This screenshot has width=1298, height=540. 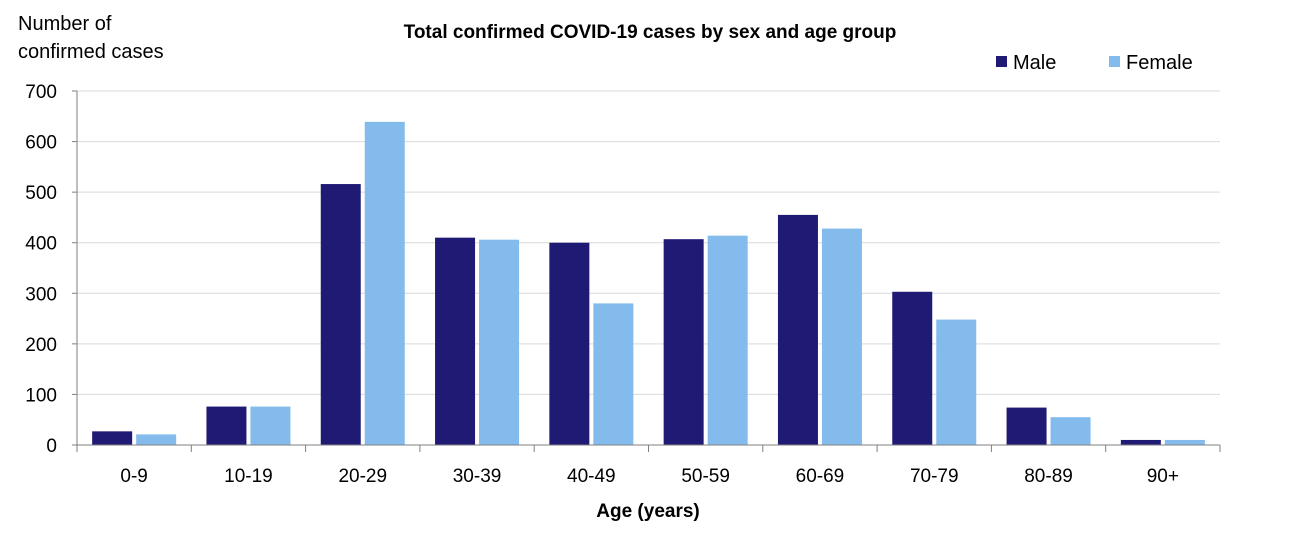 I want to click on x-tick-label: 70-79, so click(x=934, y=476).